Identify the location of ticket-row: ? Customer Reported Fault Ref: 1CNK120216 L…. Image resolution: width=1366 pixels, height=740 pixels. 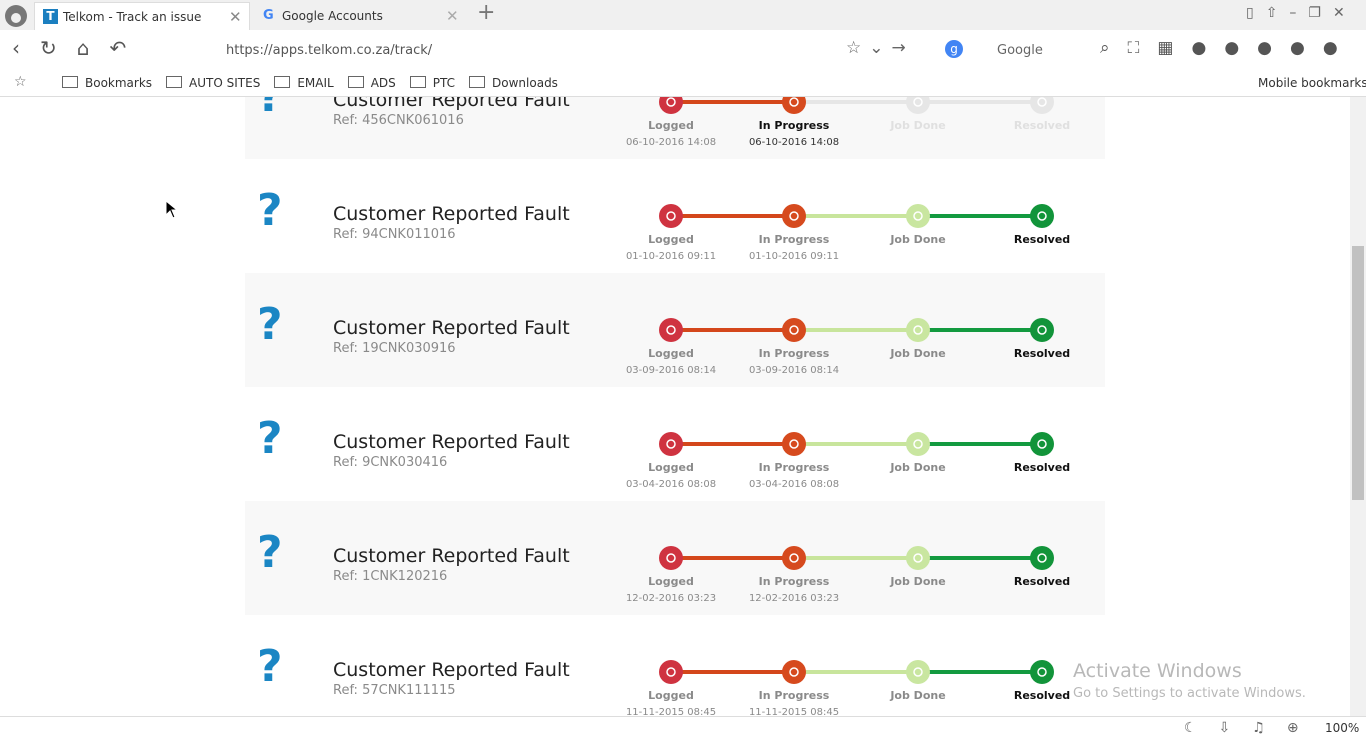
(675, 558).